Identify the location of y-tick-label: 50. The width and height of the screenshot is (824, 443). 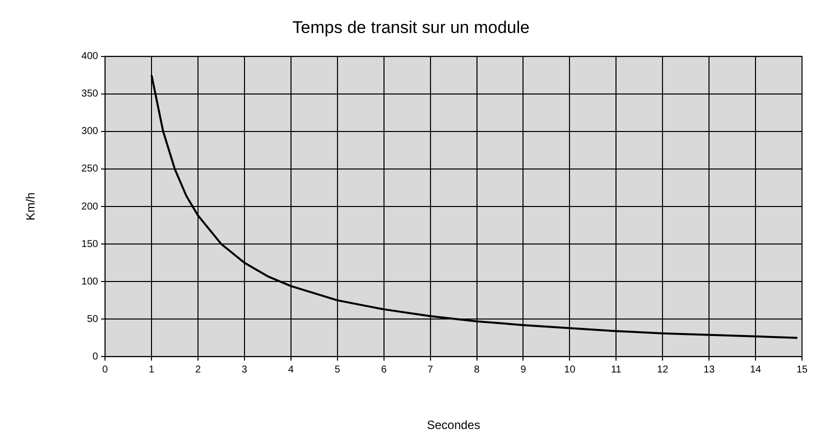
(92, 319).